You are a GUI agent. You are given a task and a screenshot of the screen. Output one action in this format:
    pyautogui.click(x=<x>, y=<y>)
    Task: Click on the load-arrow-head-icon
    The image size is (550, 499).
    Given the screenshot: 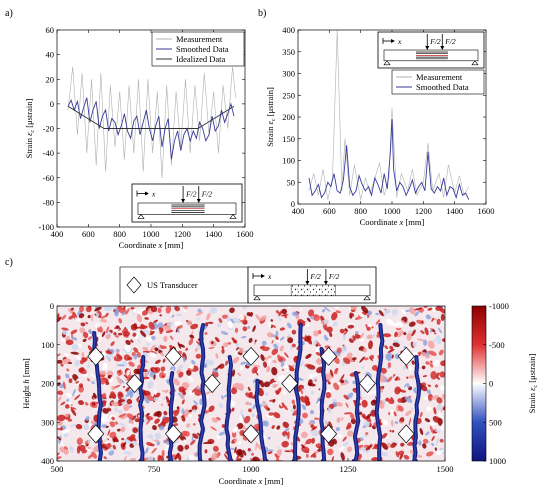 What is the action you would take?
    pyautogui.click(x=198, y=201)
    